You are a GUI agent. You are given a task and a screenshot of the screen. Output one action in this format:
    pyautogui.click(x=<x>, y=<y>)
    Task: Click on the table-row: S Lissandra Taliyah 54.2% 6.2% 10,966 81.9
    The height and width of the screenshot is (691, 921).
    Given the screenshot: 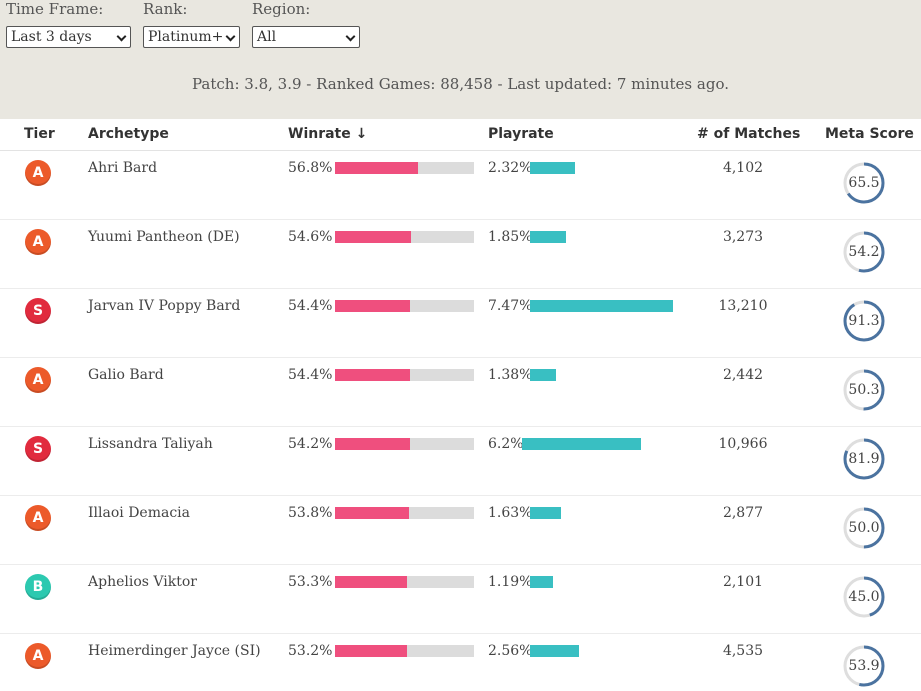 What is the action you would take?
    pyautogui.click(x=460, y=461)
    